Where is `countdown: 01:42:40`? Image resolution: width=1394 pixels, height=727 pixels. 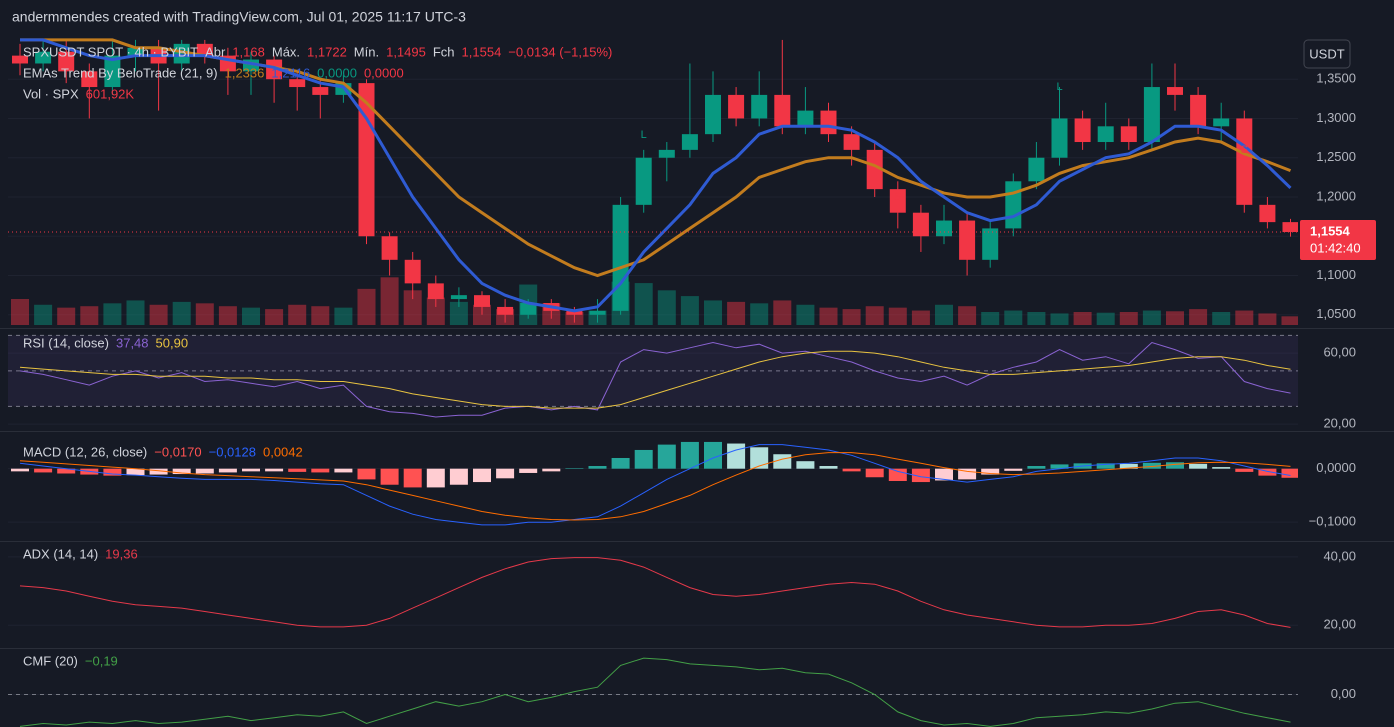 countdown: 01:42:40 is located at coordinates (1335, 247).